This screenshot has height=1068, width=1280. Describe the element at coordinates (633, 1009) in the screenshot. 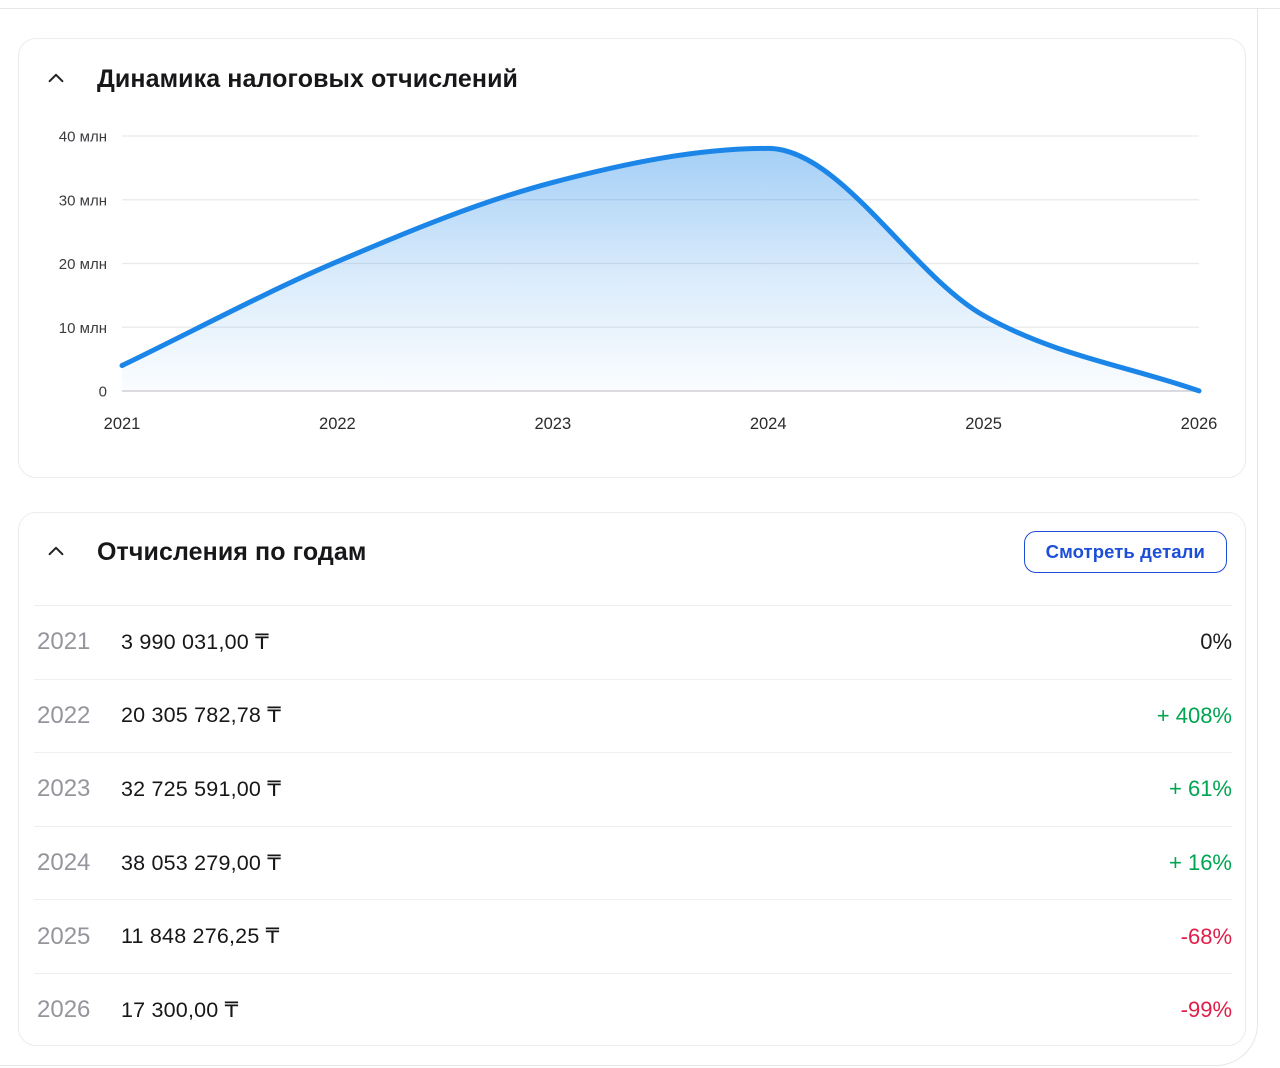

I see `table-row: 2026 17 300,00 ₸ -99%` at that location.